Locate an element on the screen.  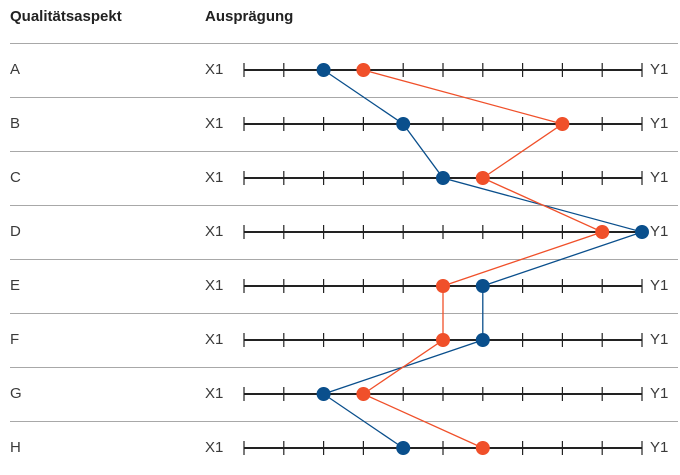
row-label-b: B is located at coordinates (15, 123).